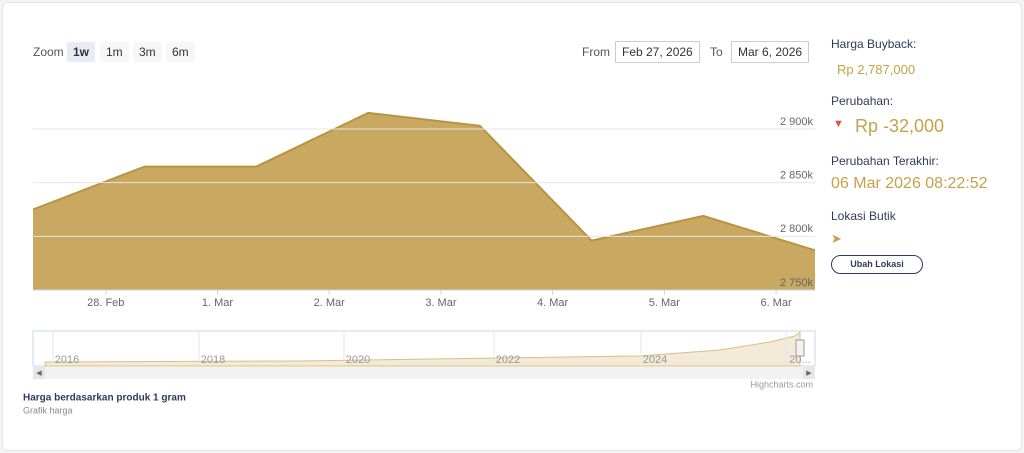 The width and height of the screenshot is (1024, 453). I want to click on to-input: Mar 6, 2026, so click(770, 52).